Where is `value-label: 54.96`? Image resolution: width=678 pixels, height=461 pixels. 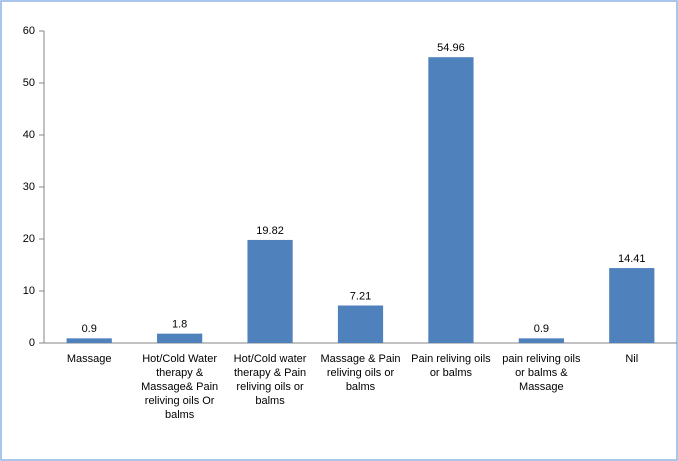 value-label: 54.96 is located at coordinates (451, 48).